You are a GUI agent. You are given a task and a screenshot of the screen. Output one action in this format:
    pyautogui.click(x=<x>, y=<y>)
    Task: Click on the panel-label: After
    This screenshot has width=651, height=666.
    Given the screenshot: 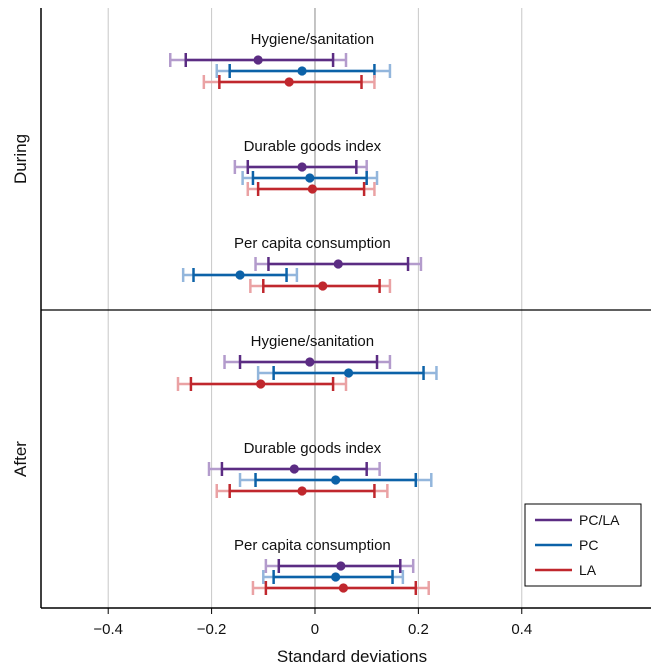 What is the action you would take?
    pyautogui.click(x=20, y=459)
    